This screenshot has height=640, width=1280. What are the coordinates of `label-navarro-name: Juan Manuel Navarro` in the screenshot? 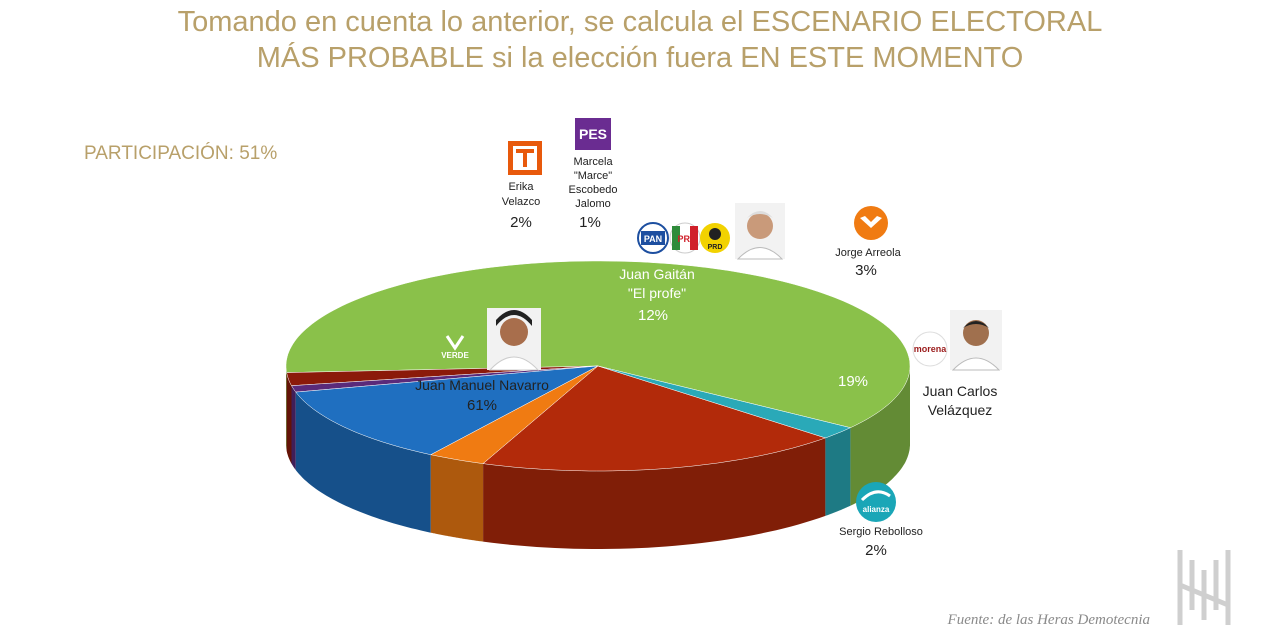 It's located at (482, 385).